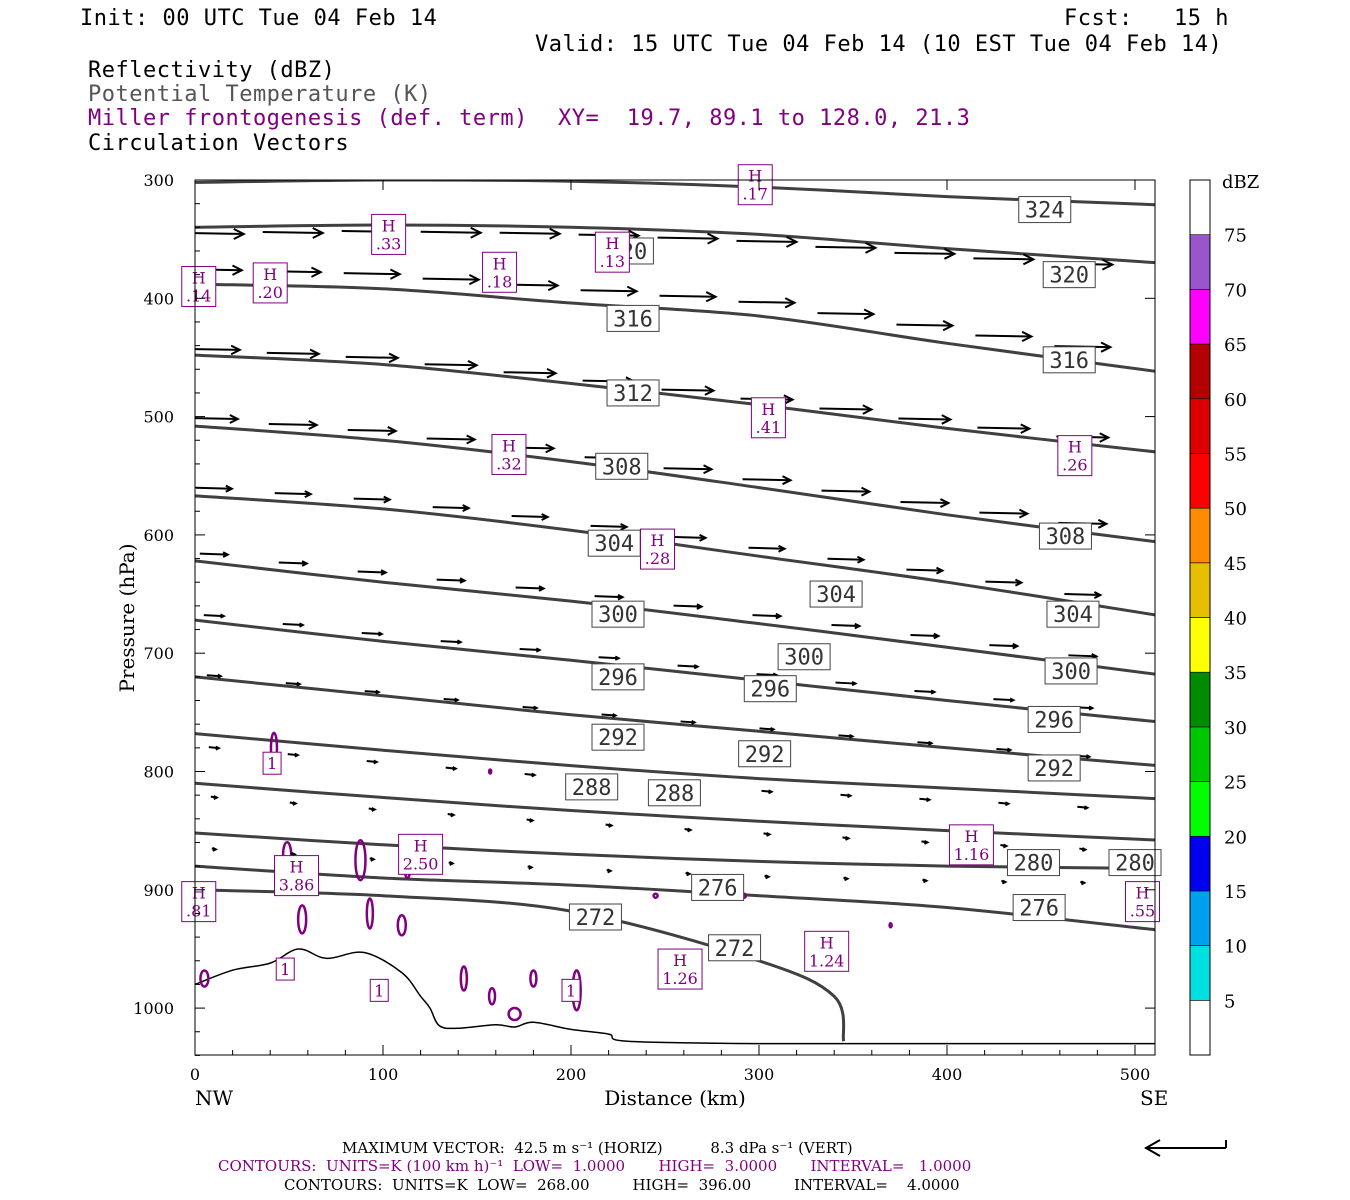  I want to click on cross-section-endpoints: XY= 19.7, 89.1 to 128.0, 21.3, so click(764, 118).